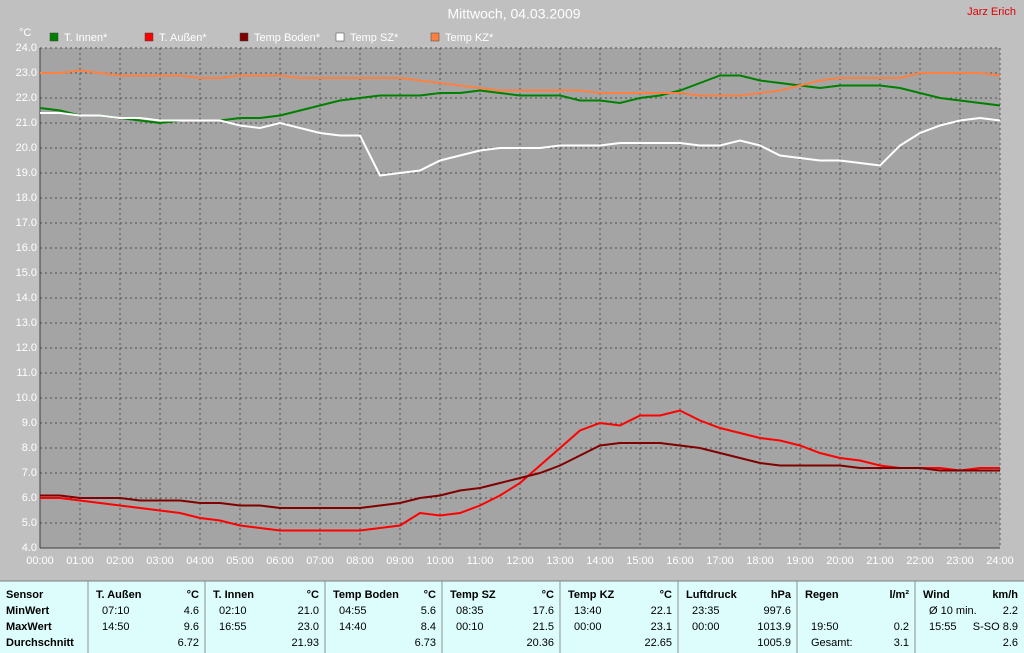  What do you see at coordinates (661, 611) in the screenshot?
I see `cell-value: 22.1` at bounding box center [661, 611].